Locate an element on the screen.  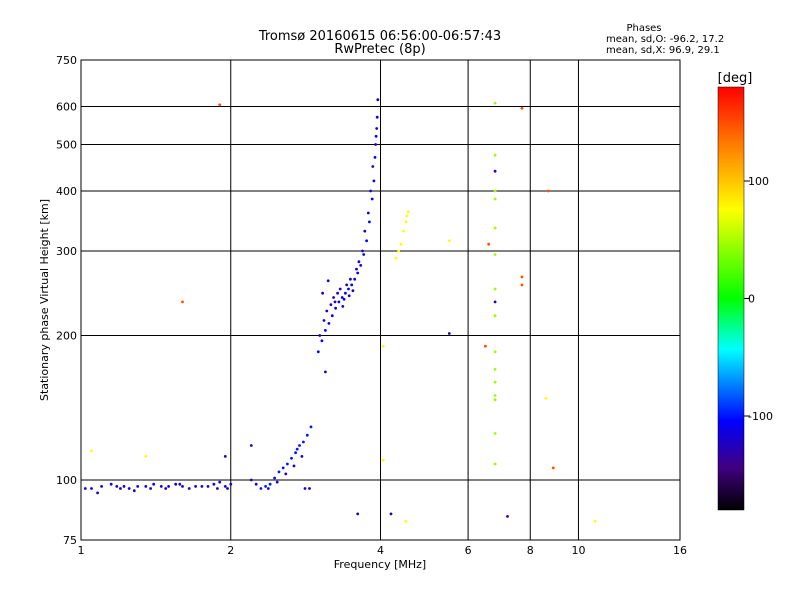
y-tick-label: 300 is located at coordinates (66, 251).